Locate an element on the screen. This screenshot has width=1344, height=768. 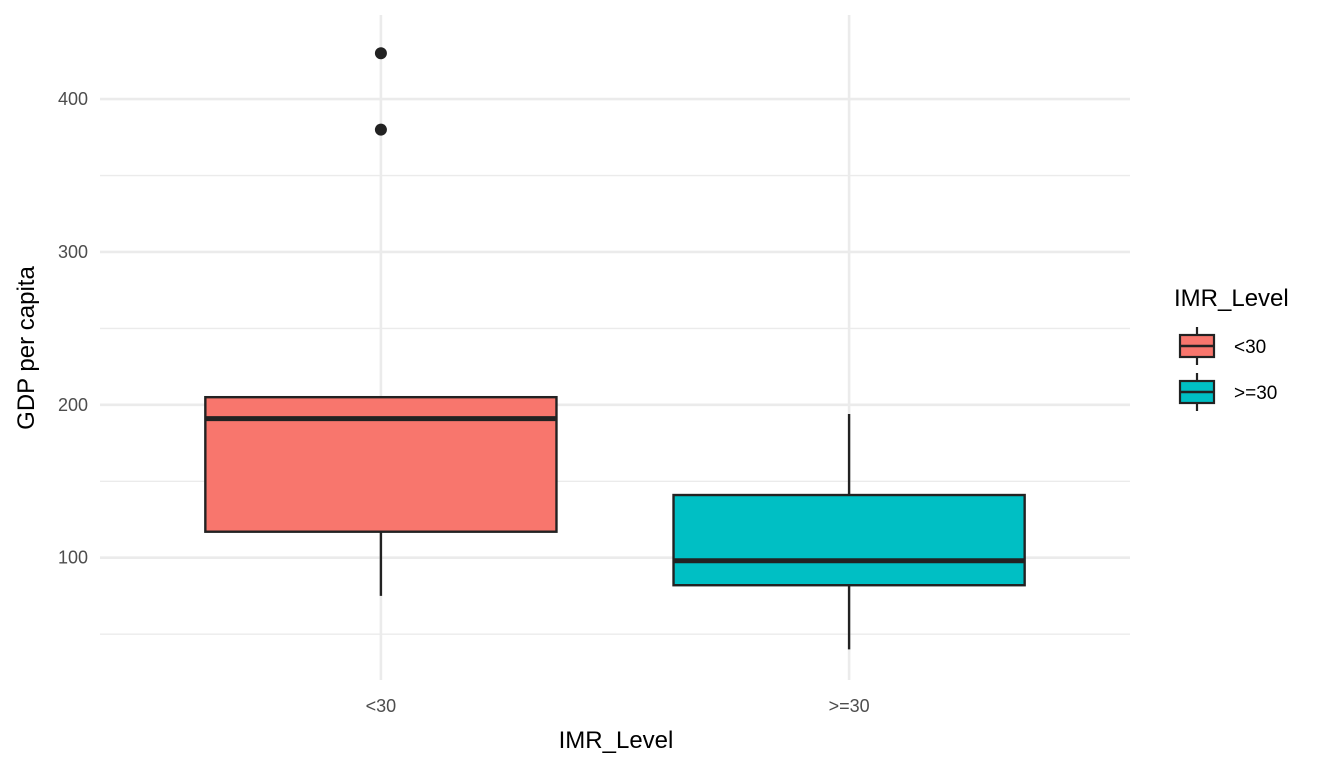
y-axis-title: GDP per capita is located at coordinates (26, 348).